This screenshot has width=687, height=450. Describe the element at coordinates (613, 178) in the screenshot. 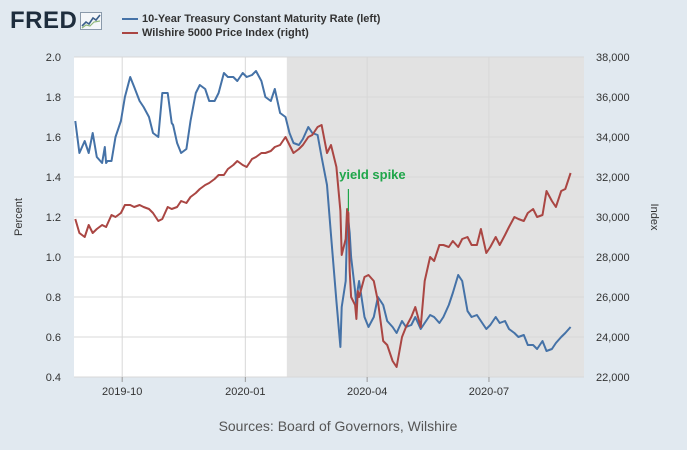

I see `y-right-tick-label: 32,000` at that location.